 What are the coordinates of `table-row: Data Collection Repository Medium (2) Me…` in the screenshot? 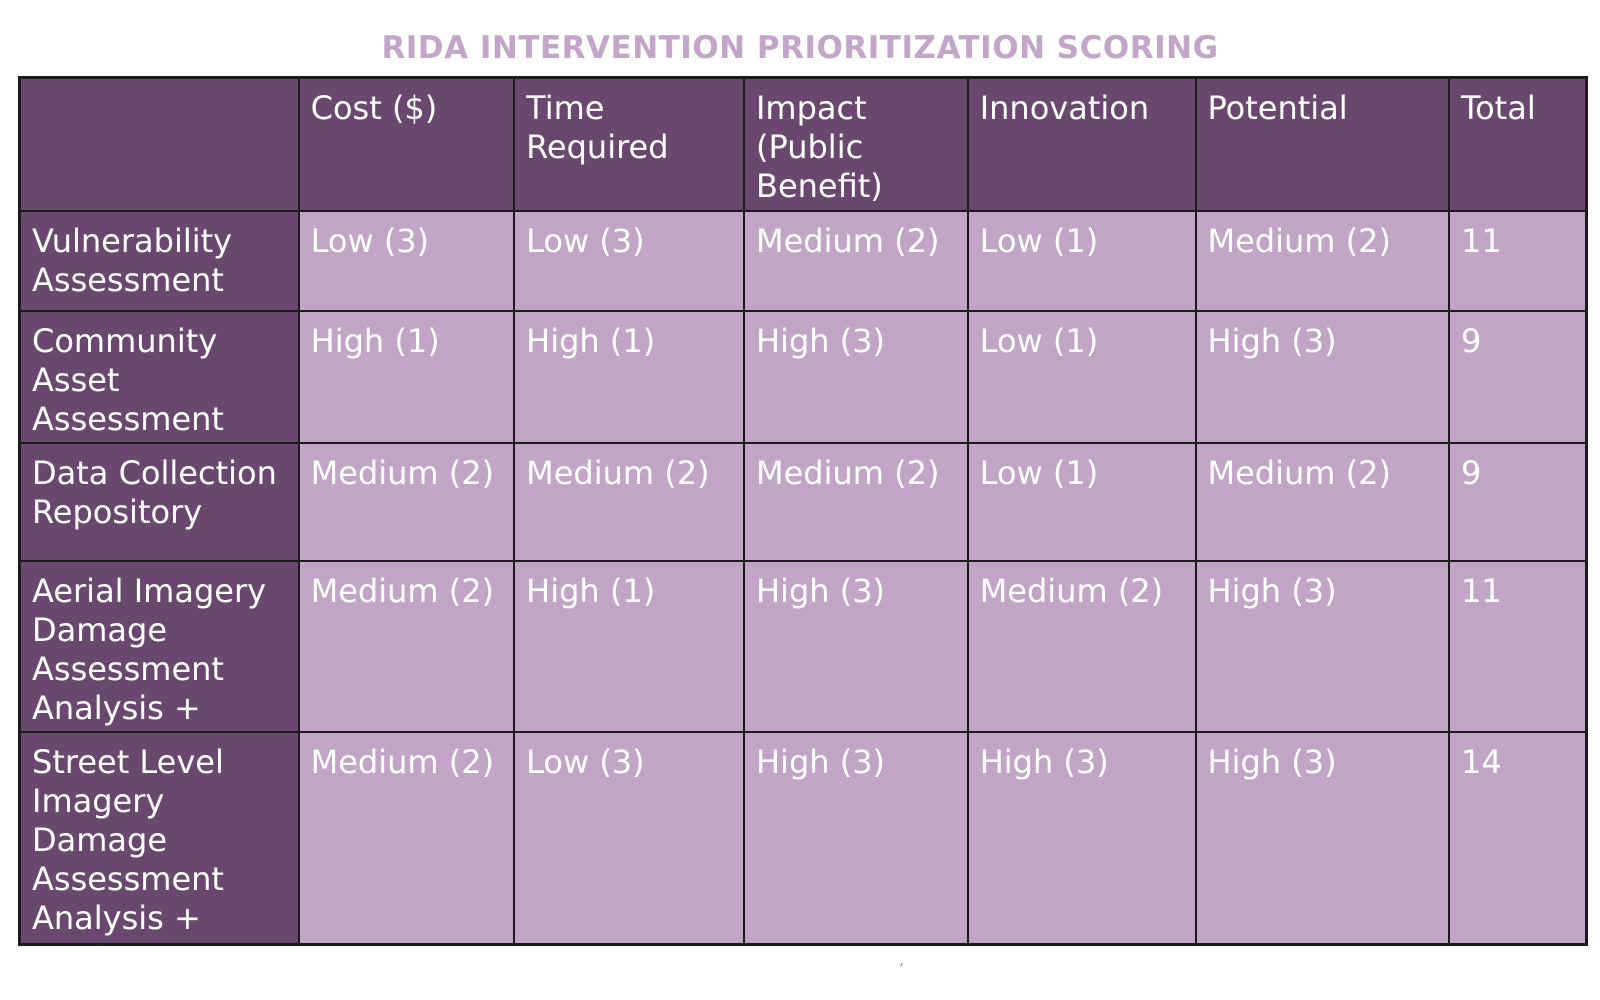 It's located at (803, 501).